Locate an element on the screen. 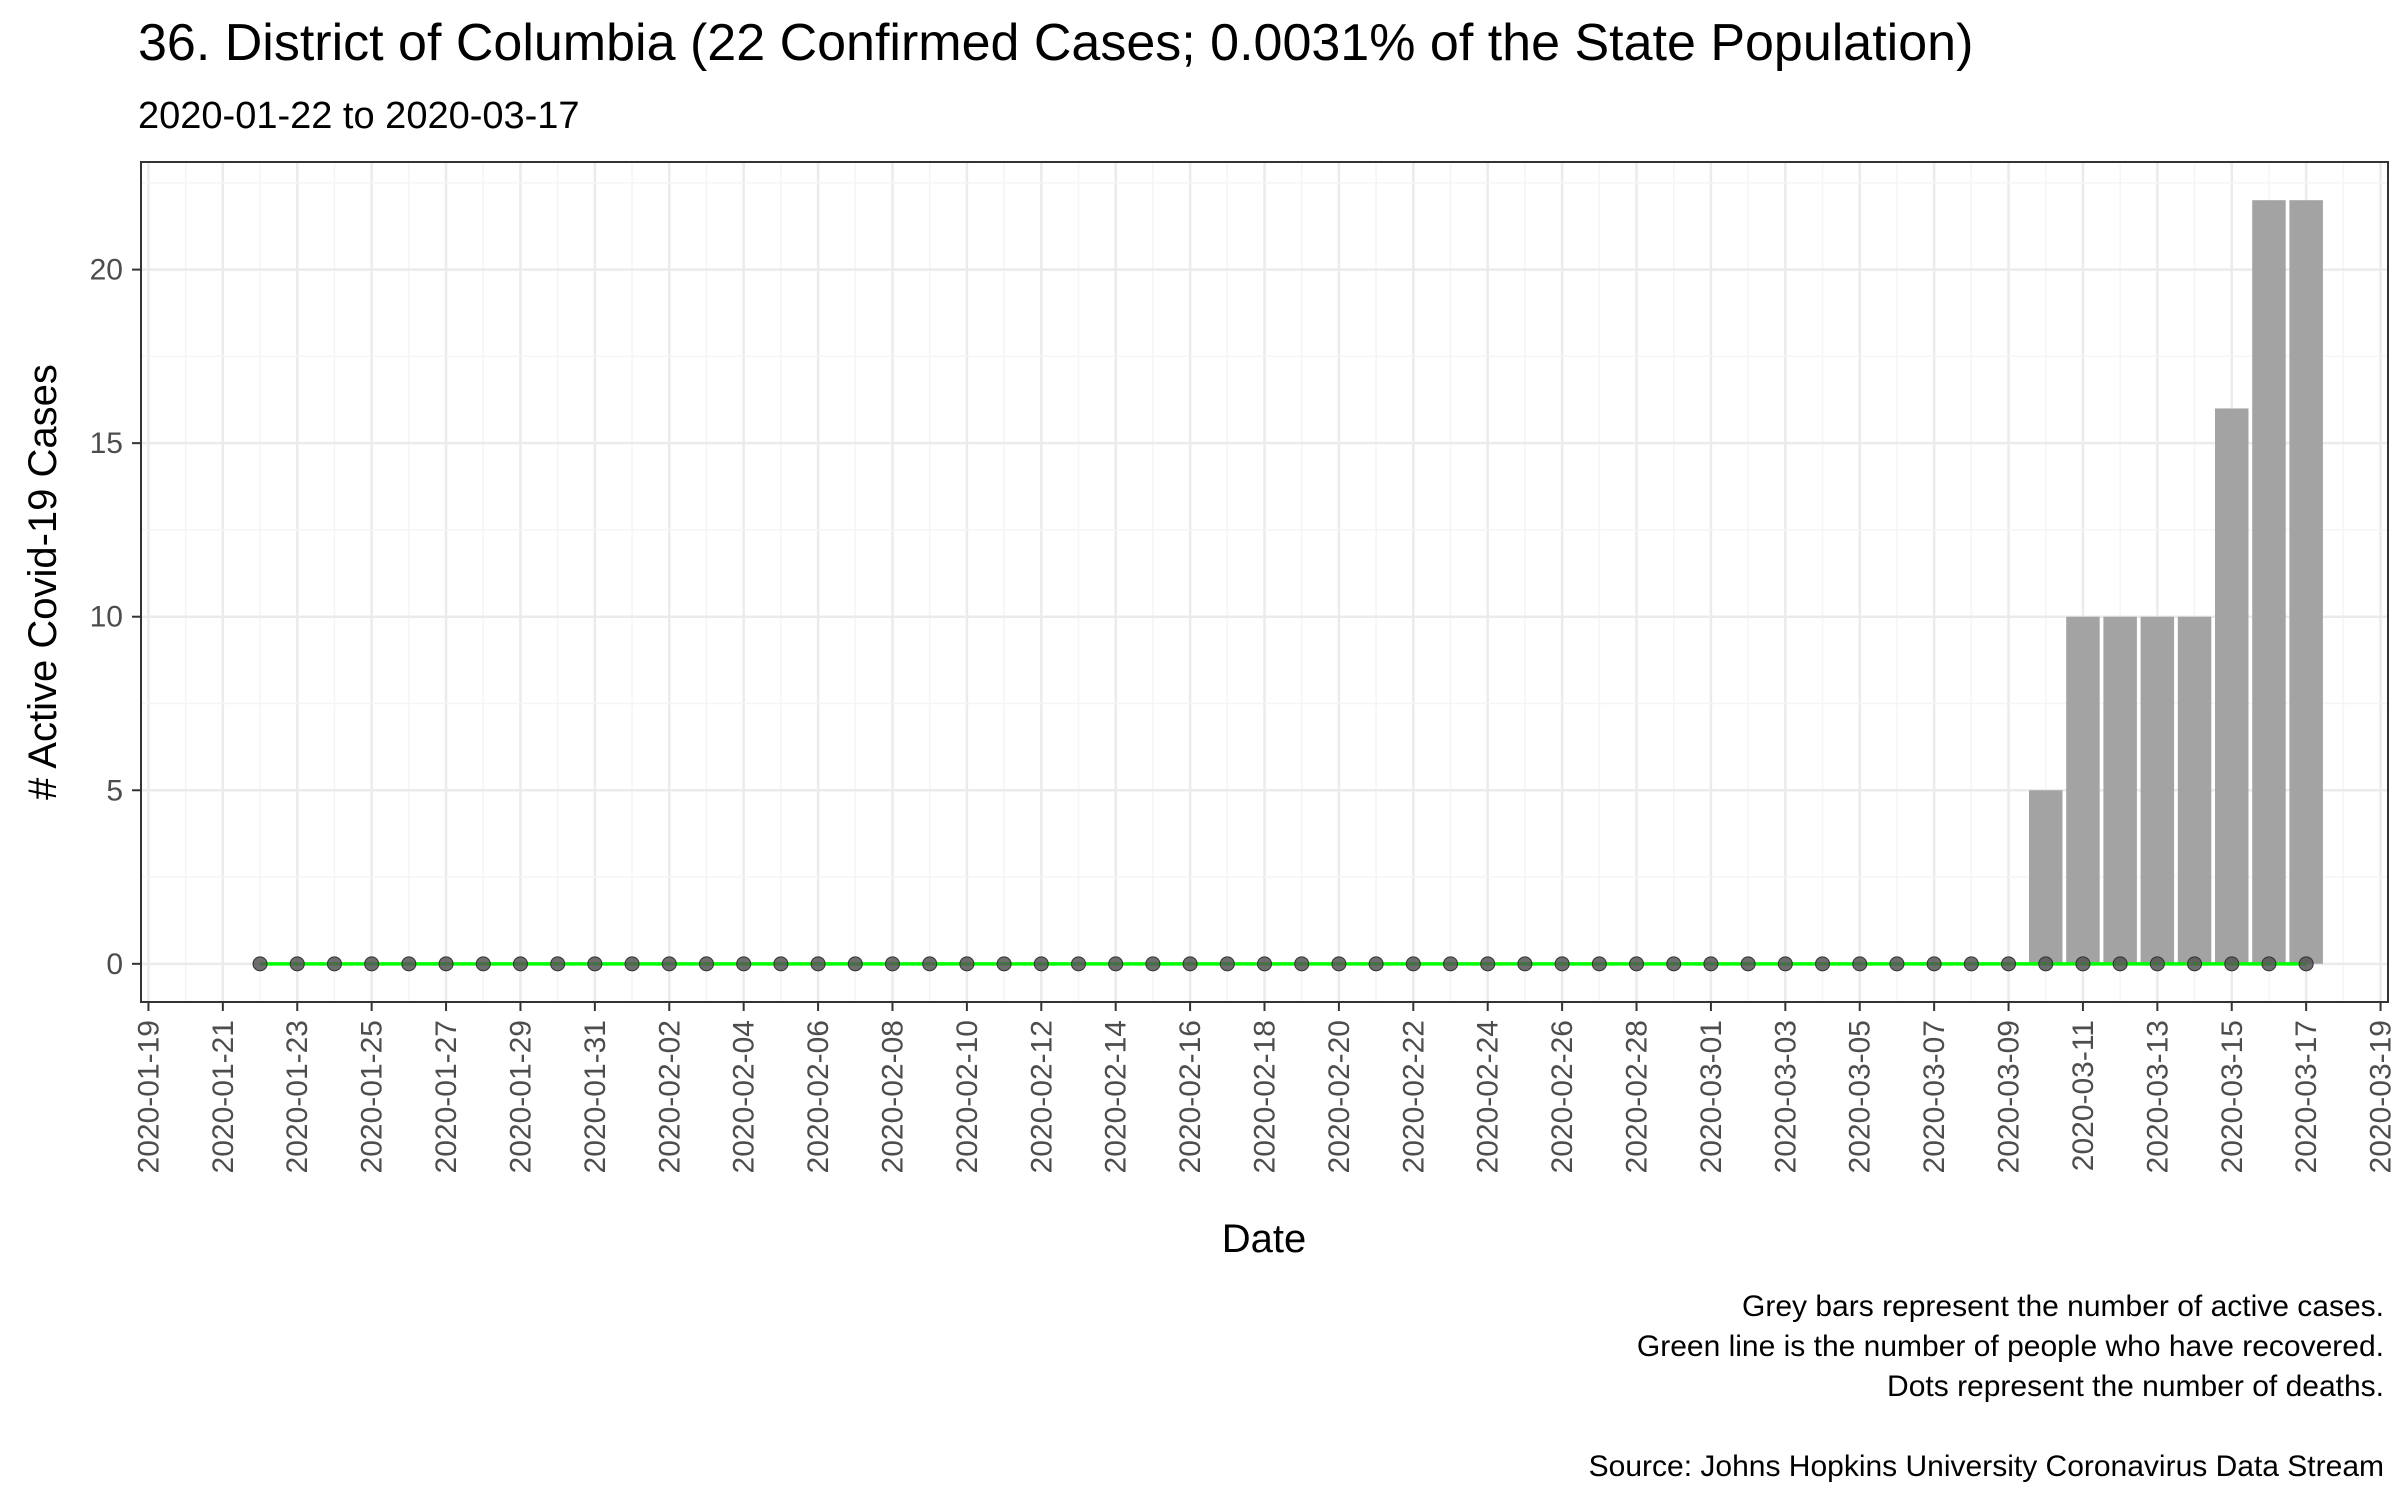 Image resolution: width=2400 pixels, height=1500 pixels. x-tick-label: 2020-01-19 is located at coordinates (148, 1096).